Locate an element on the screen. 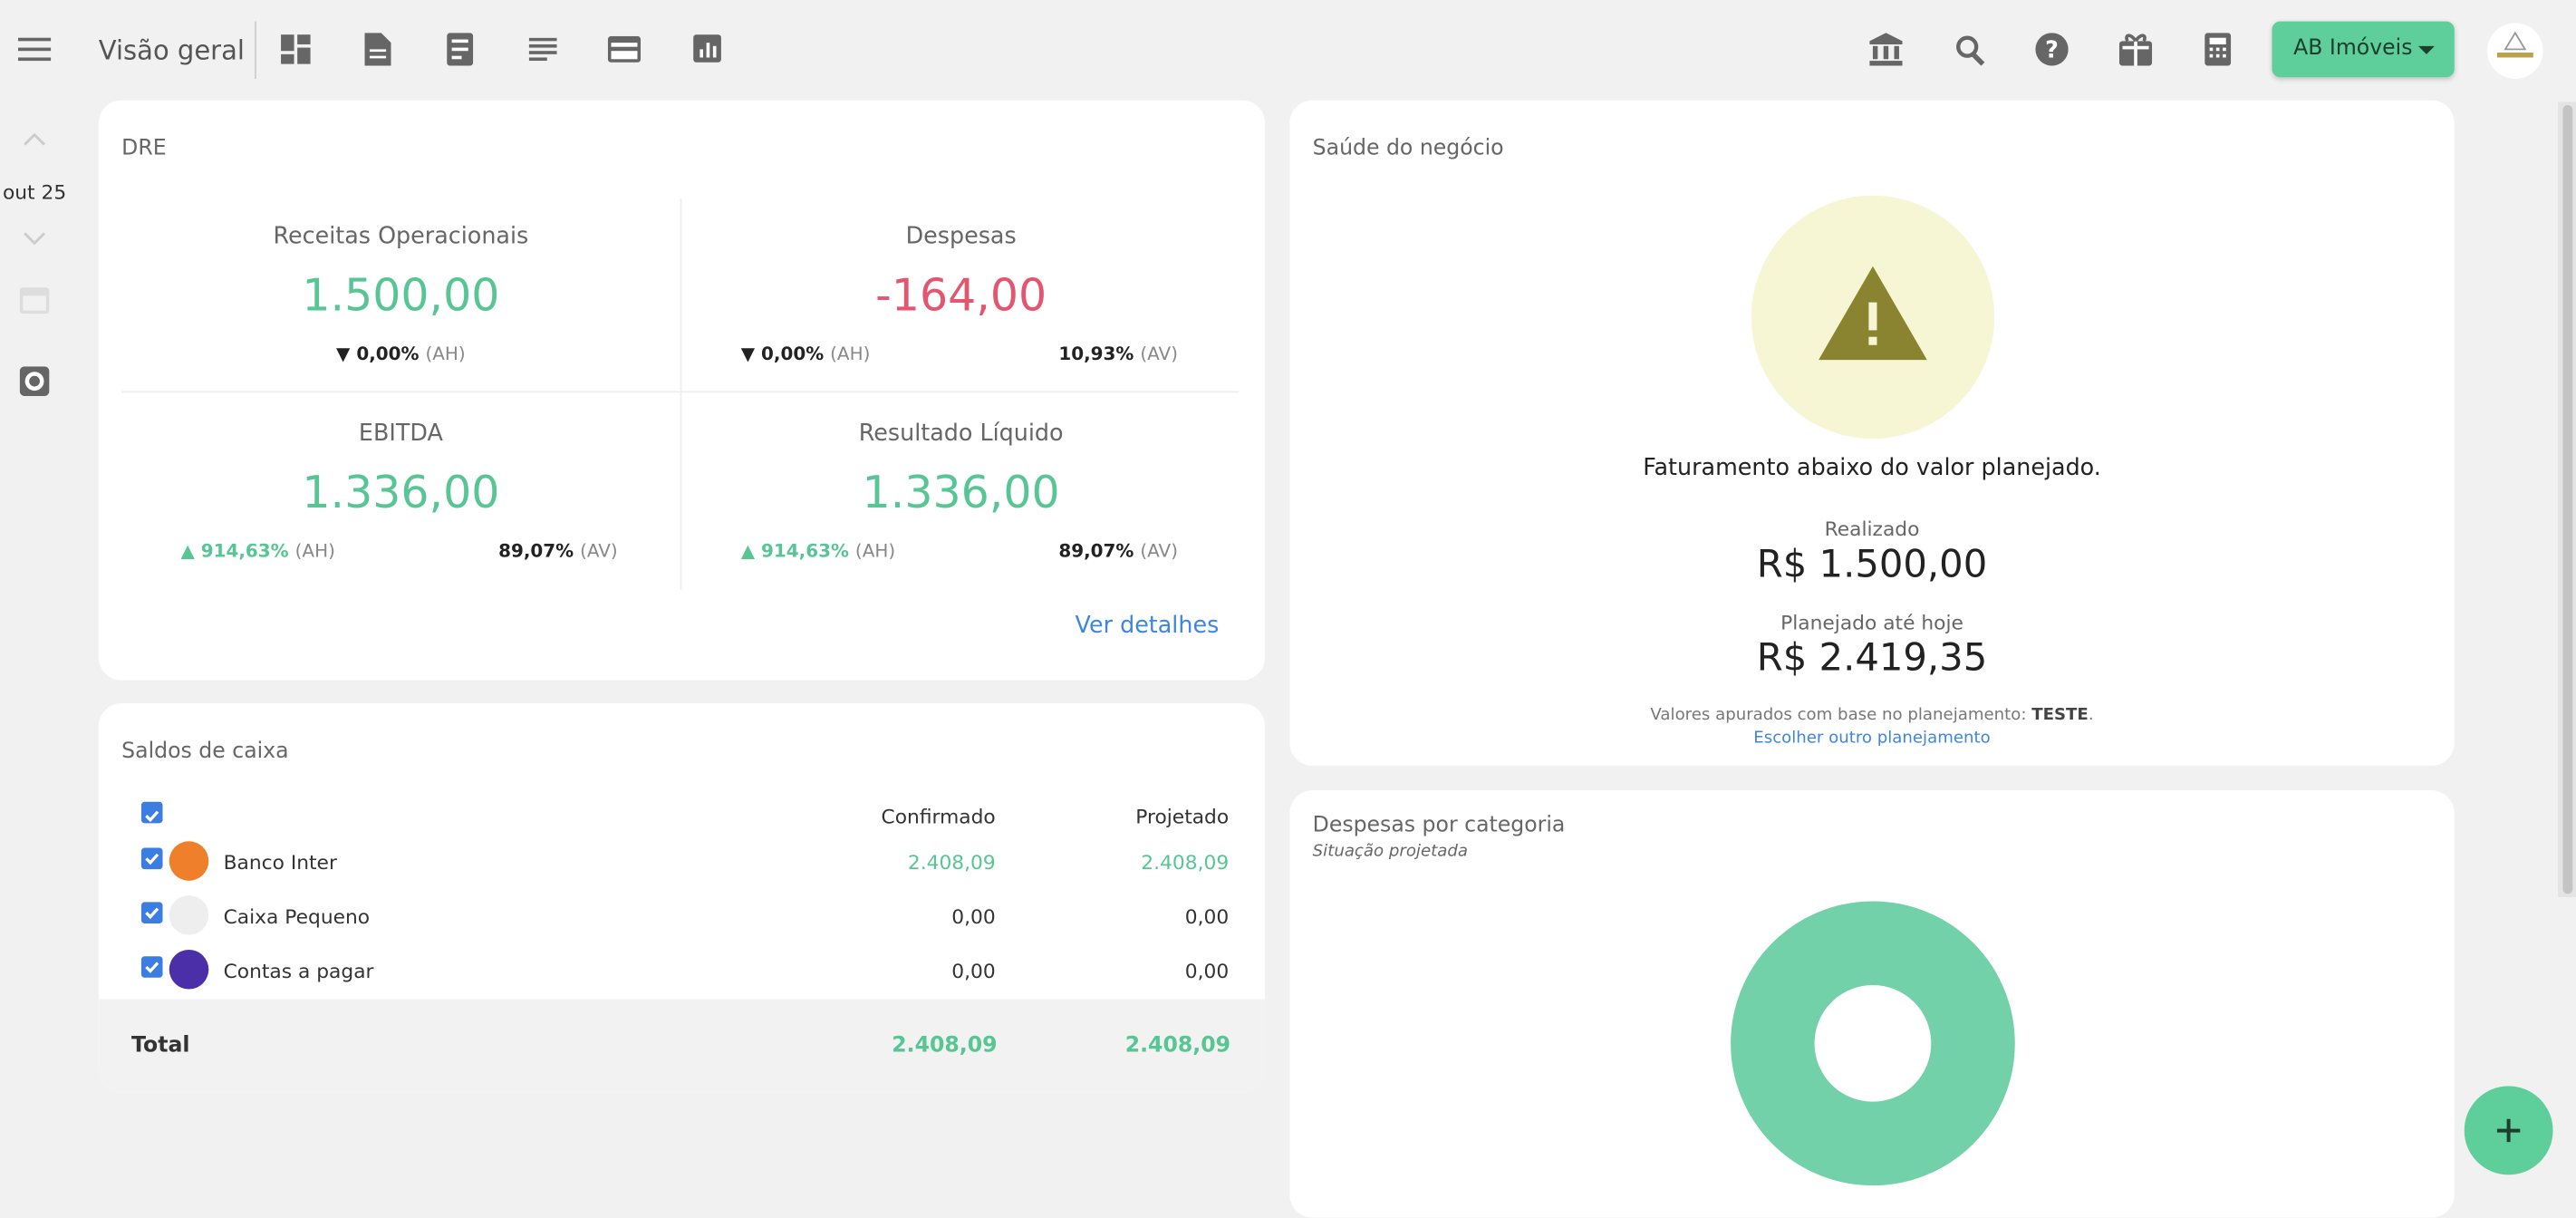 This screenshot has width=2576, height=1218. account-name: Banco Inter is located at coordinates (280, 863).